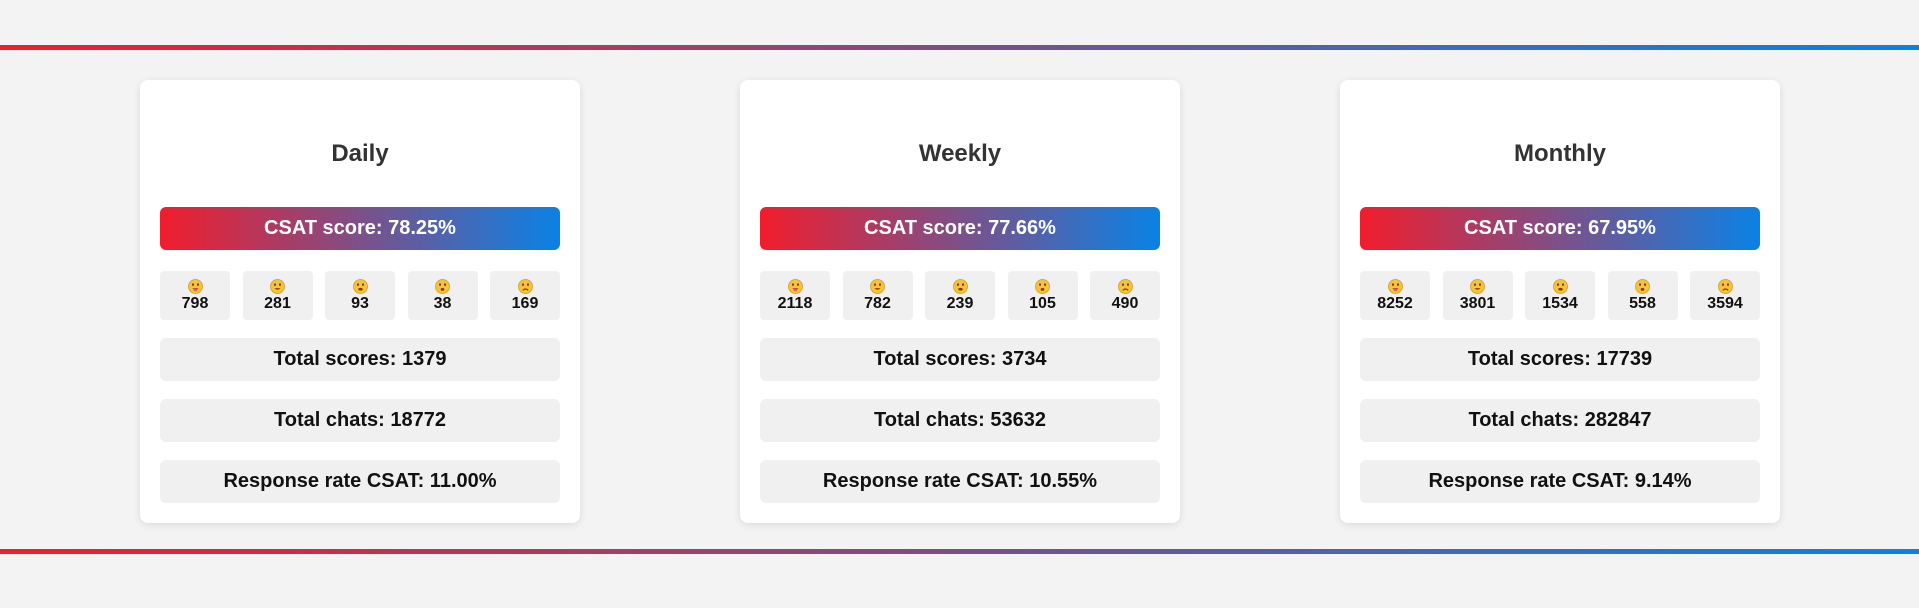 The image size is (1919, 608). I want to click on emoji-rating-4: 105, so click(1042, 295).